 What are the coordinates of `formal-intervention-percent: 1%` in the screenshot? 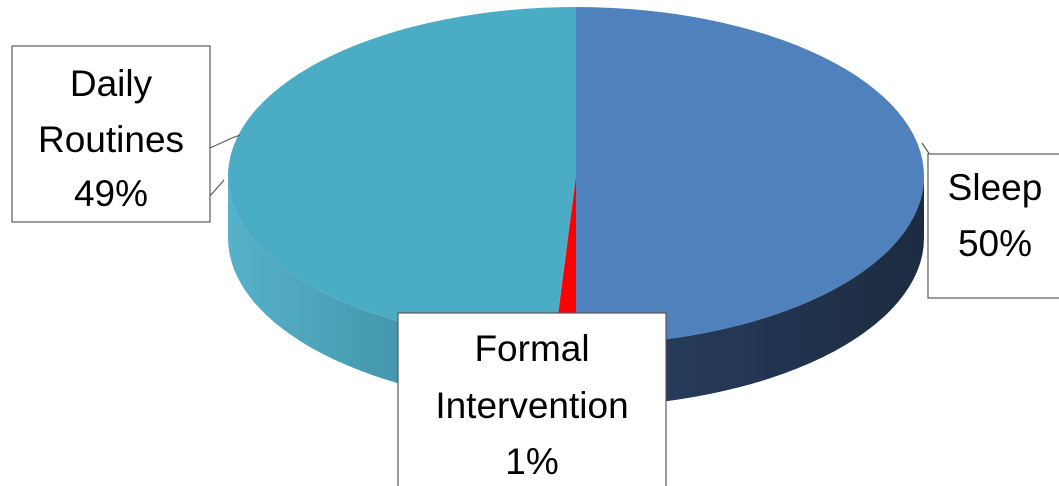 It's located at (531, 461).